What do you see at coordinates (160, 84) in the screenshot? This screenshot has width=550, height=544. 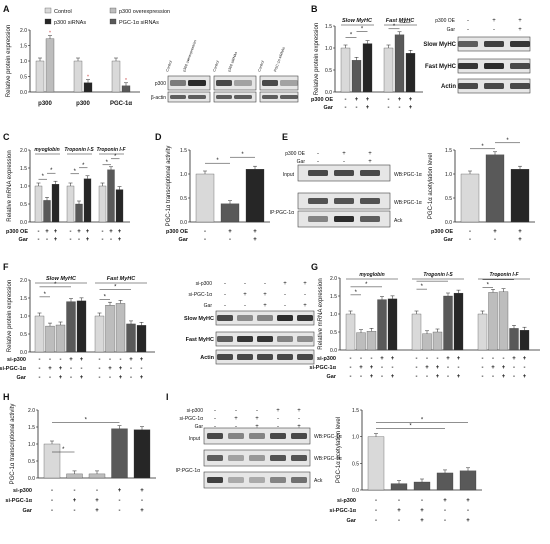 I see `blot-row-label: p300` at bounding box center [160, 84].